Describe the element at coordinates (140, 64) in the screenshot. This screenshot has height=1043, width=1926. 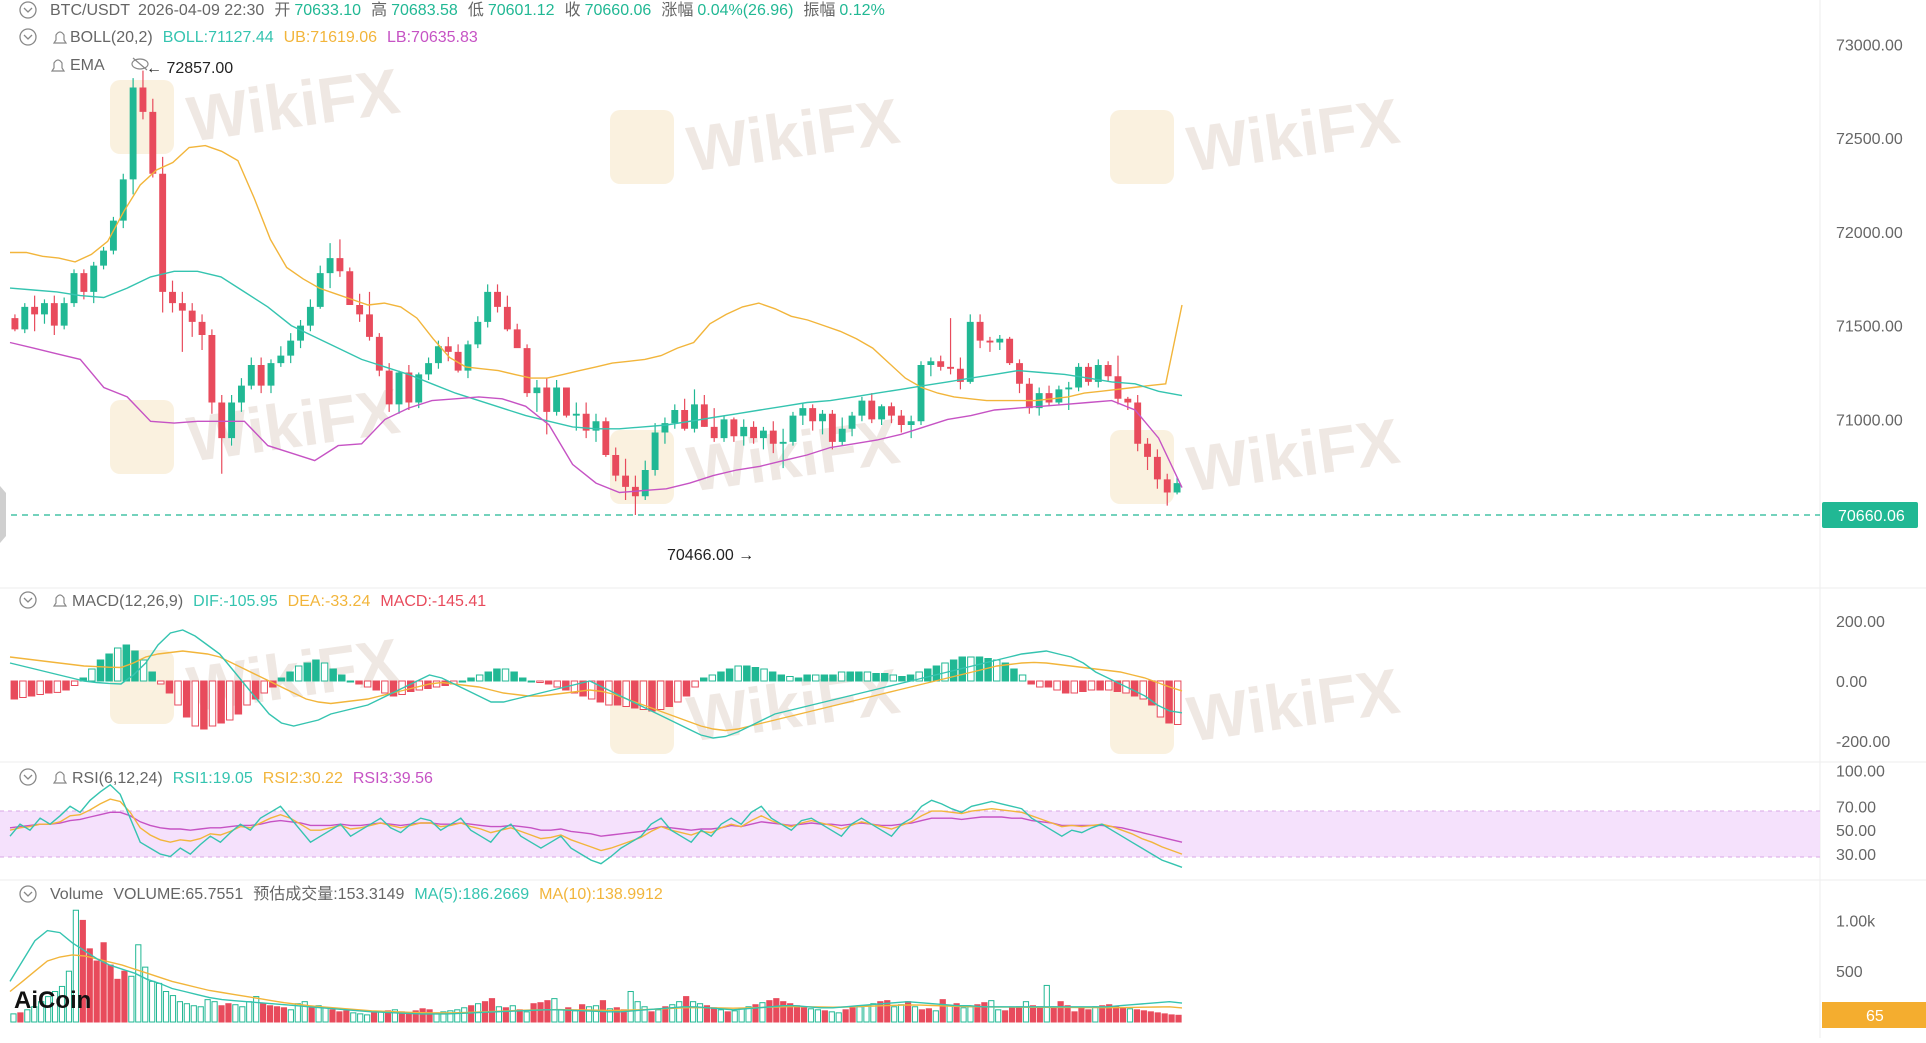
I see `hide-eye-icon` at that location.